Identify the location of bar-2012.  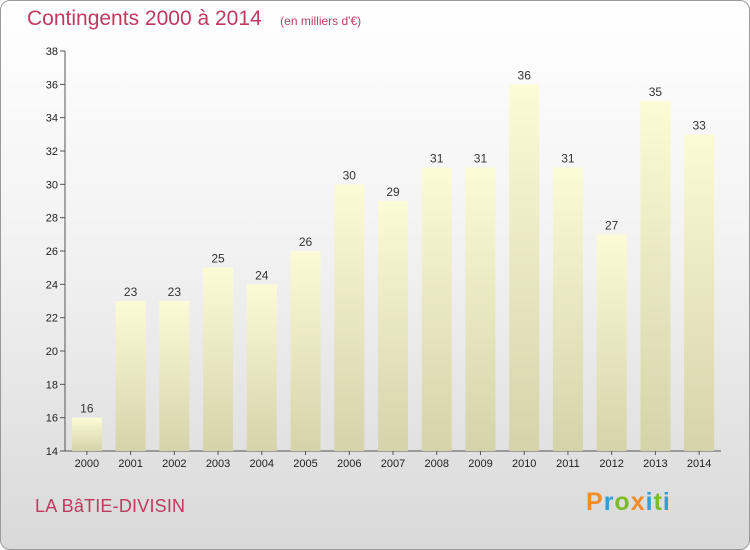
(611, 342).